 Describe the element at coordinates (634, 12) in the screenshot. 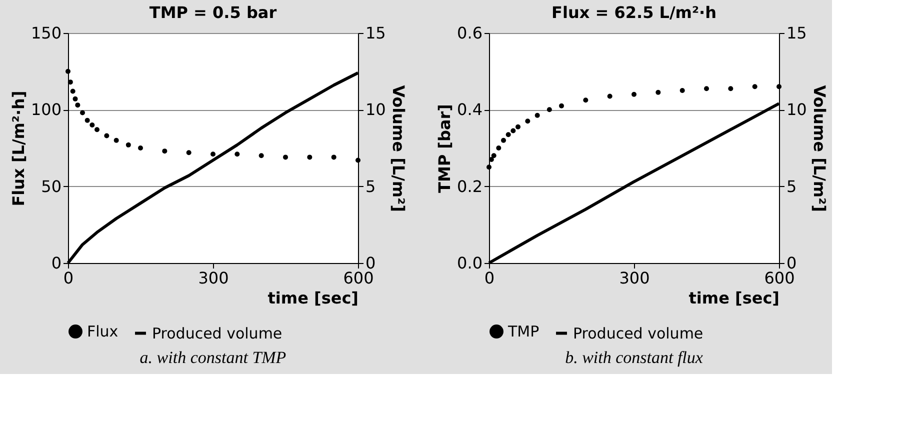

I see `chart-title: Flux = 62.5 L/m²·h` at that location.